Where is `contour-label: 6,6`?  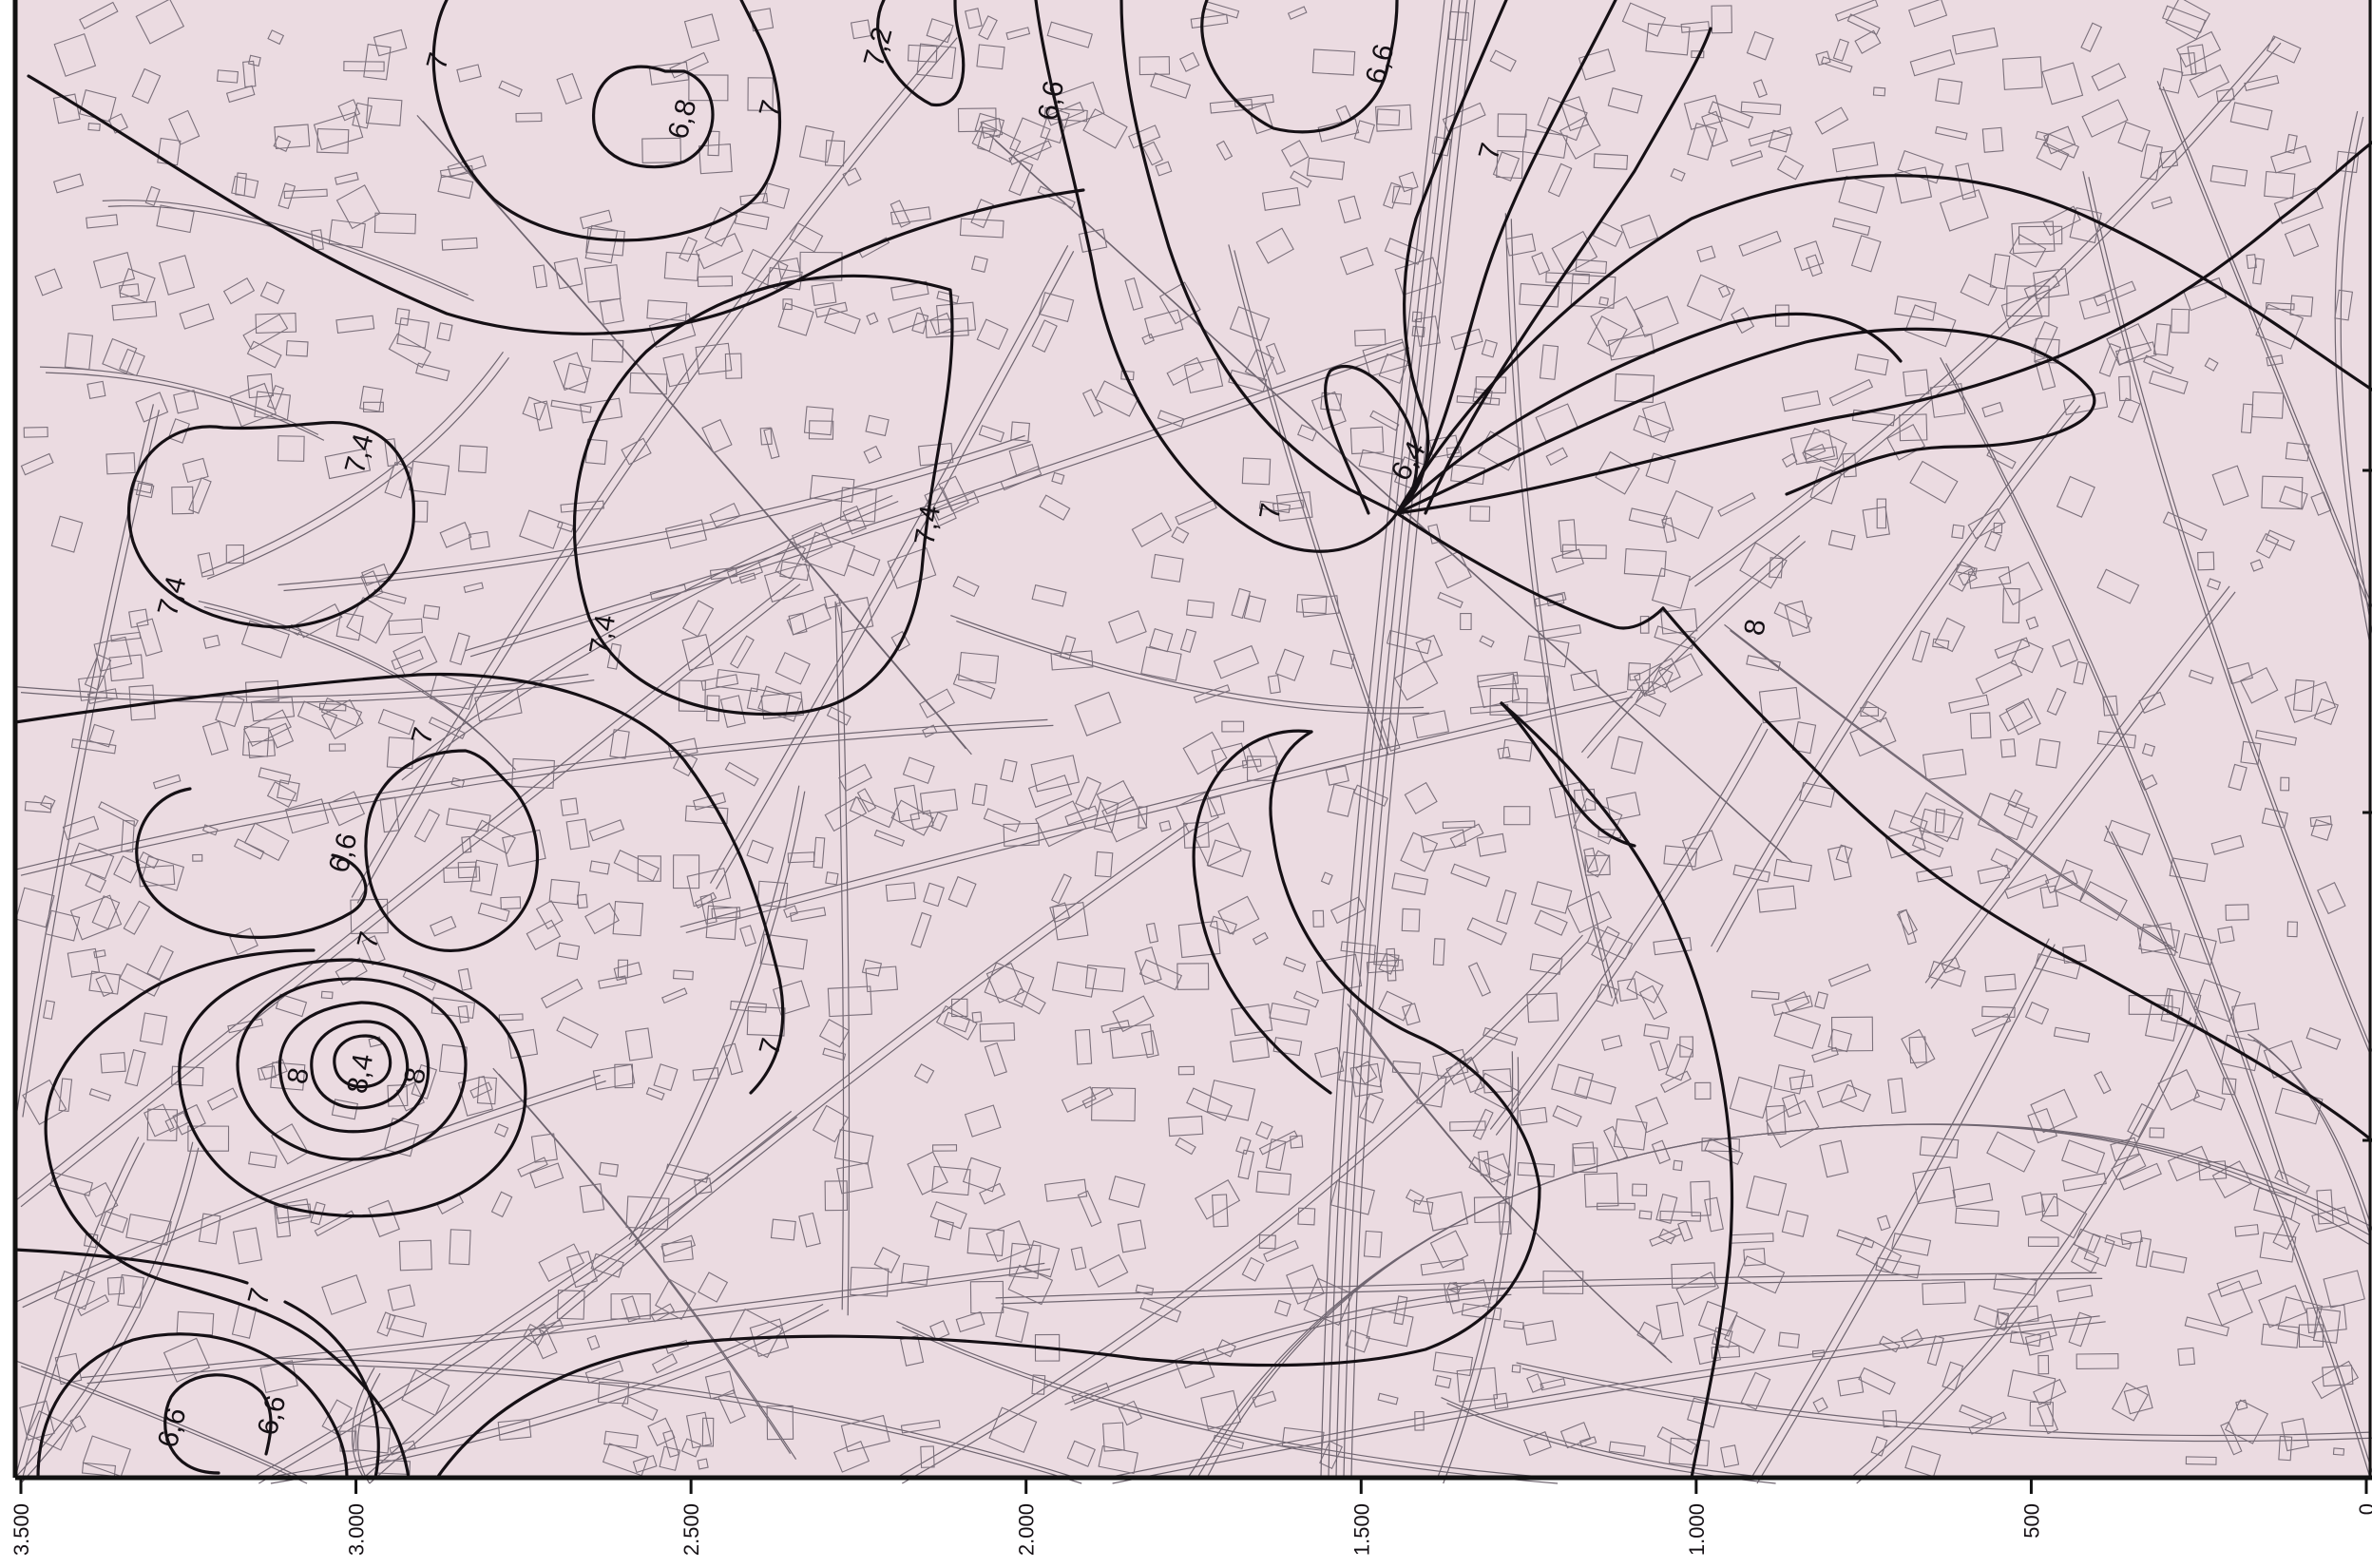
contour-label: 6,6 is located at coordinates (1051, 100).